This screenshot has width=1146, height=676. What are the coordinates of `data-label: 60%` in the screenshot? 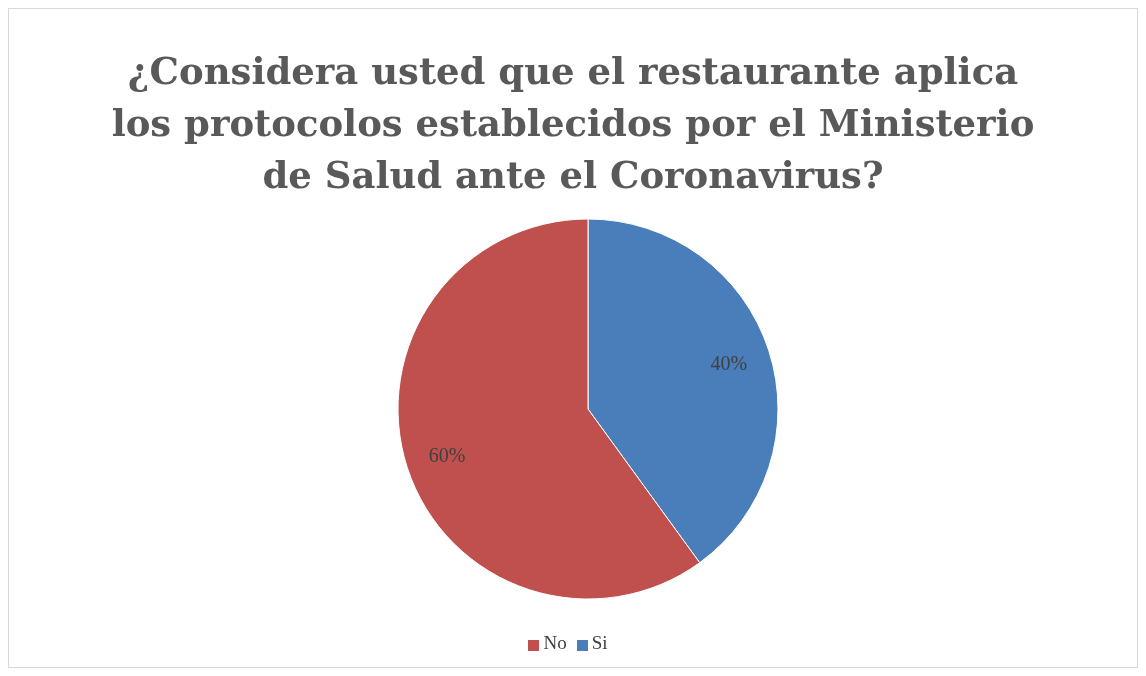 It's located at (447, 454).